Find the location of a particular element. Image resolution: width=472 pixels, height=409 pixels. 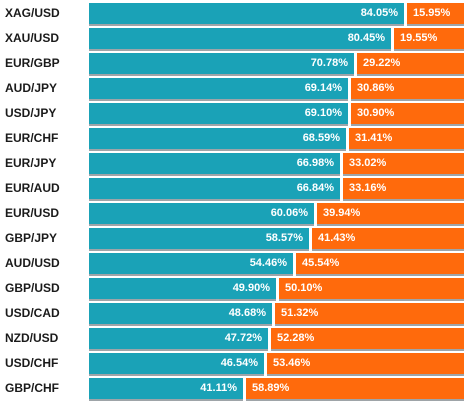

short-bar: 29.22% is located at coordinates (410, 63).